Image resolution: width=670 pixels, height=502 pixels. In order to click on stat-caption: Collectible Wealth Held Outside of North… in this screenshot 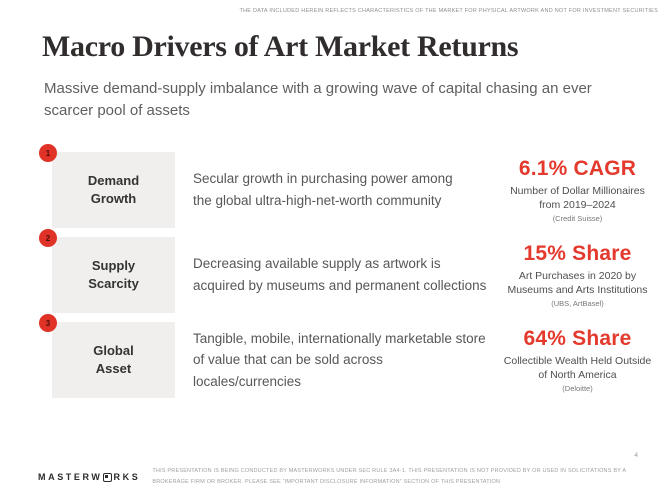, I will do `click(577, 368)`.